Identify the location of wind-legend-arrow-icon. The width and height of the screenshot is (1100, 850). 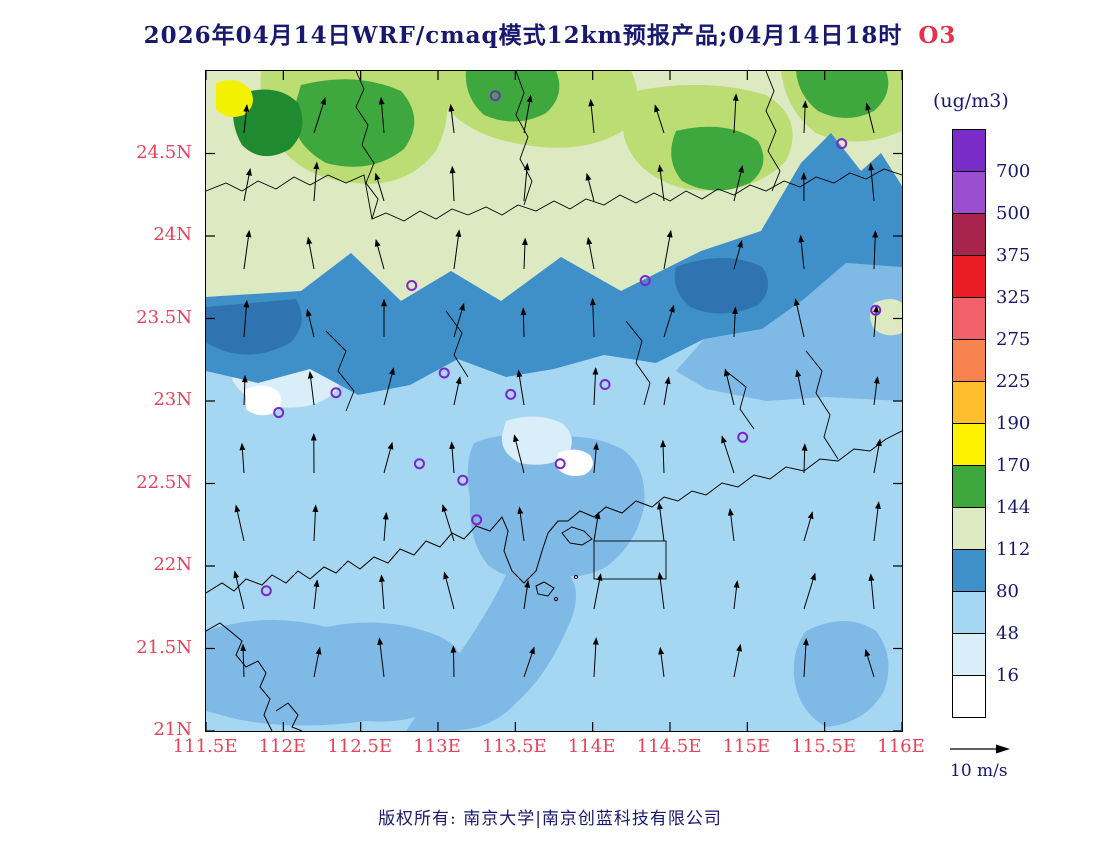
(980, 749).